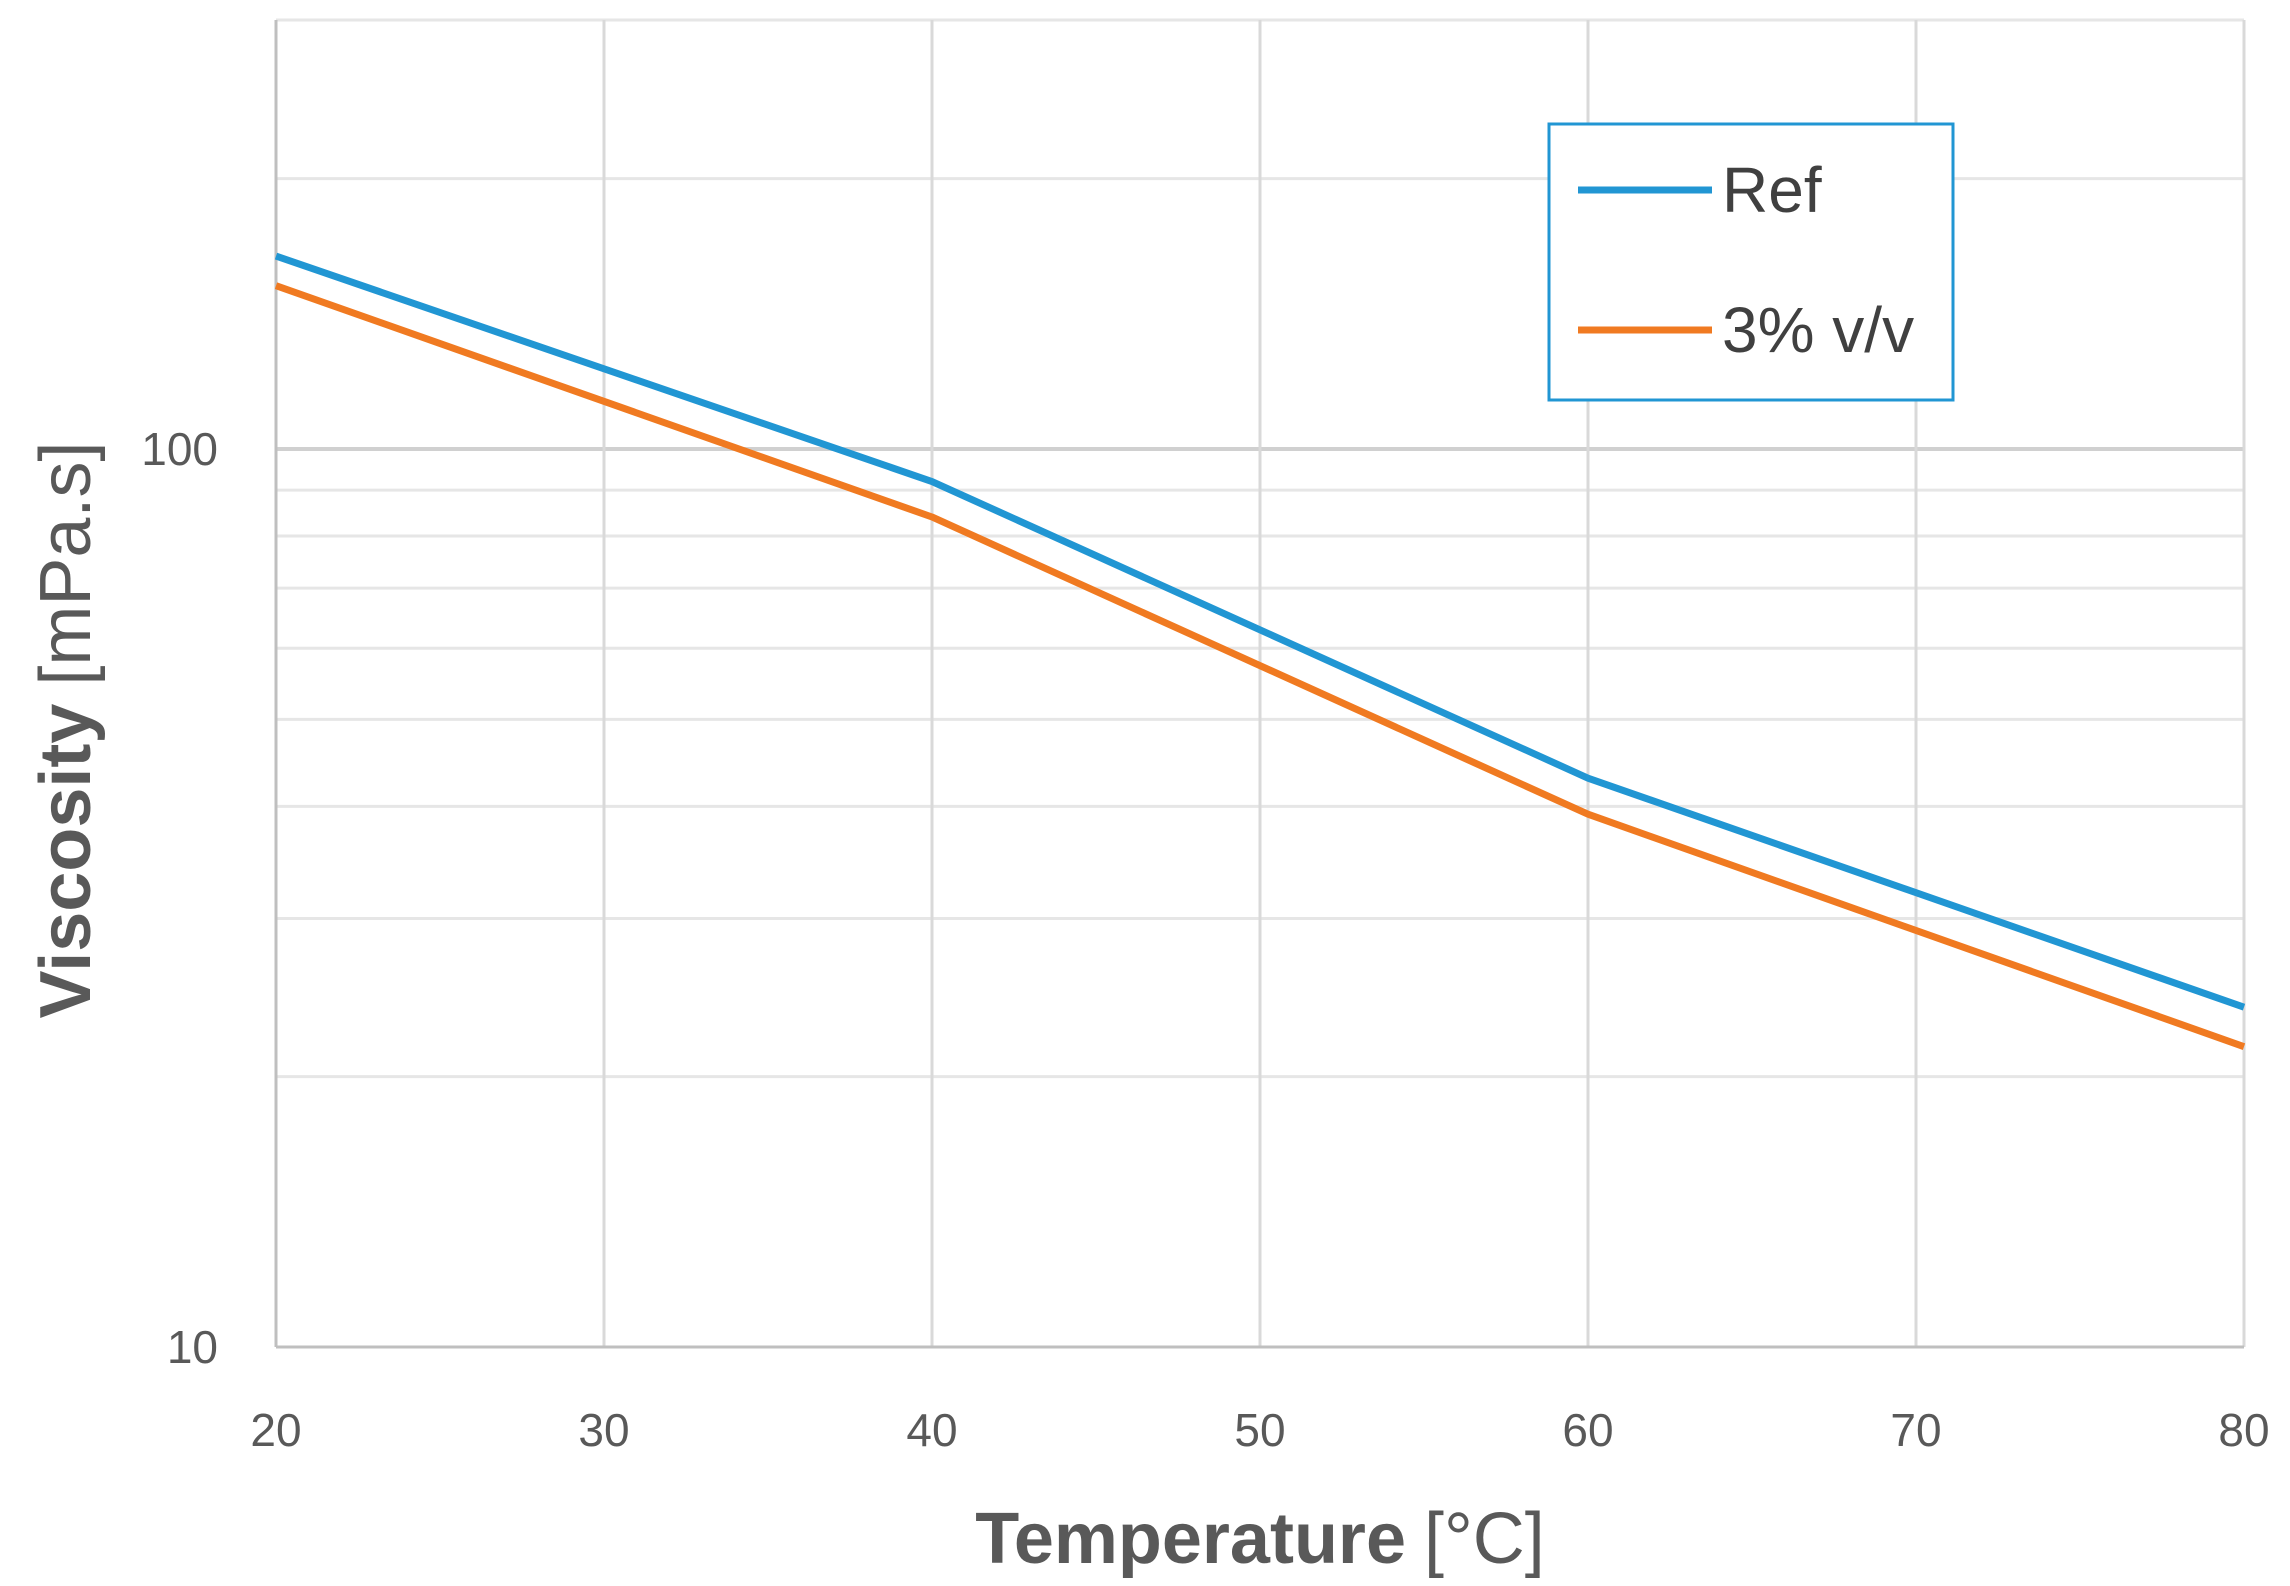 The height and width of the screenshot is (1586, 2290). What do you see at coordinates (179, 898) in the screenshot?
I see `y-tick-labels: 100 10` at bounding box center [179, 898].